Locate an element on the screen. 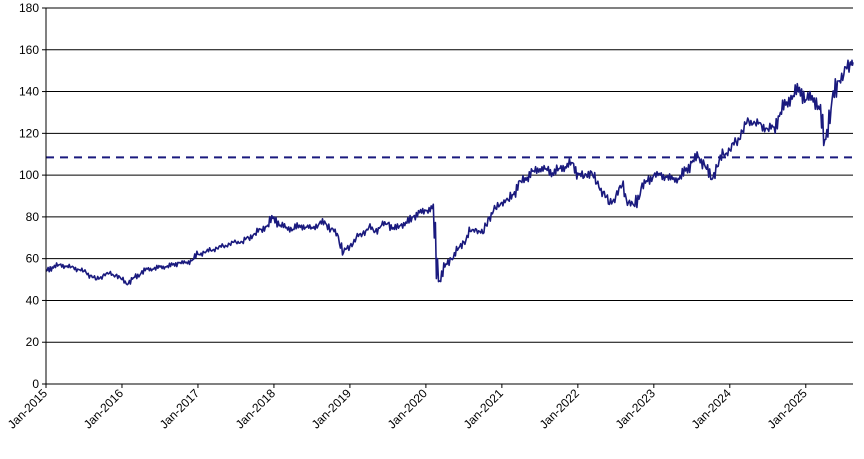 This screenshot has height=459, width=864. y-tick-label: 20 is located at coordinates (33, 342).